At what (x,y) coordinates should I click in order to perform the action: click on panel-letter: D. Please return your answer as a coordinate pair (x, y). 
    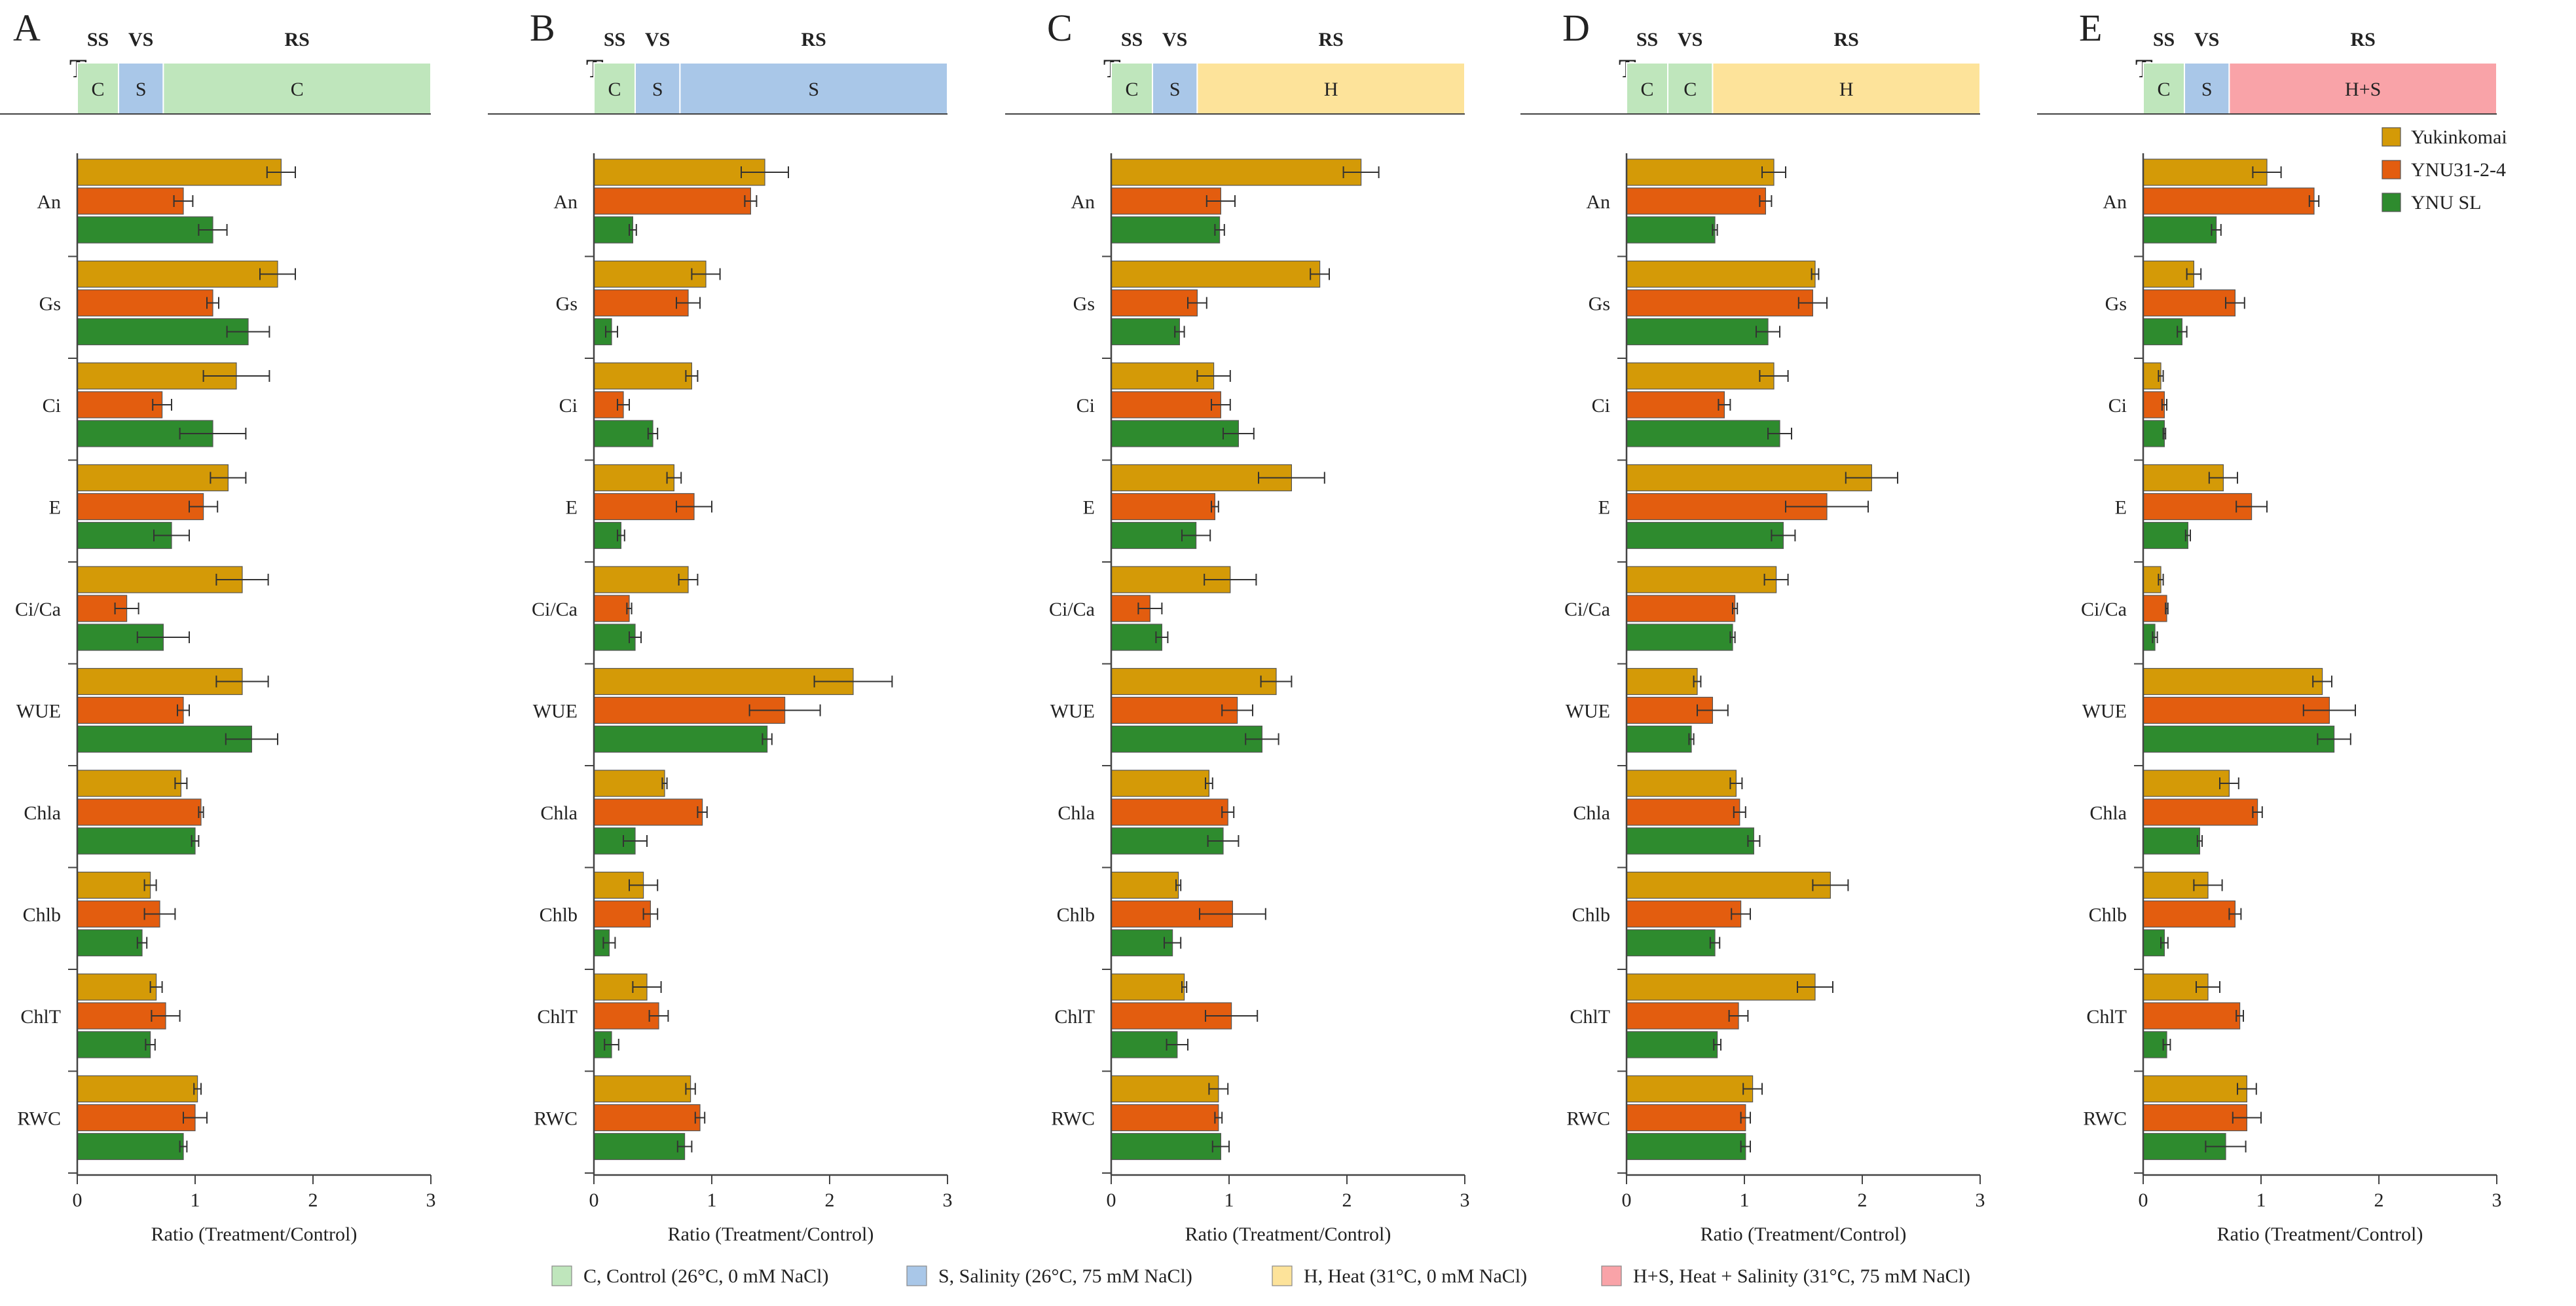
    Looking at the image, I should click on (1576, 28).